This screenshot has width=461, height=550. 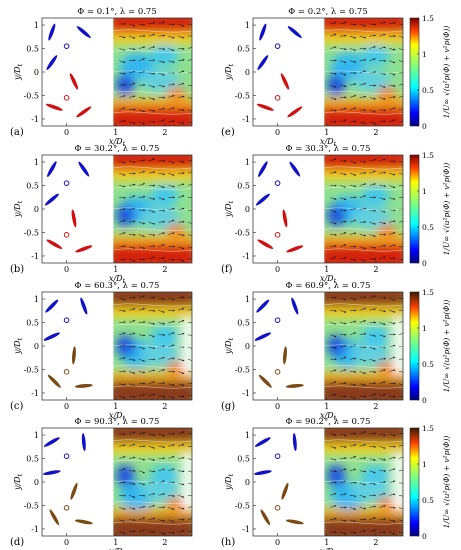 What do you see at coordinates (228, 406) in the screenshot?
I see `panel-tag: (g)` at bounding box center [228, 406].